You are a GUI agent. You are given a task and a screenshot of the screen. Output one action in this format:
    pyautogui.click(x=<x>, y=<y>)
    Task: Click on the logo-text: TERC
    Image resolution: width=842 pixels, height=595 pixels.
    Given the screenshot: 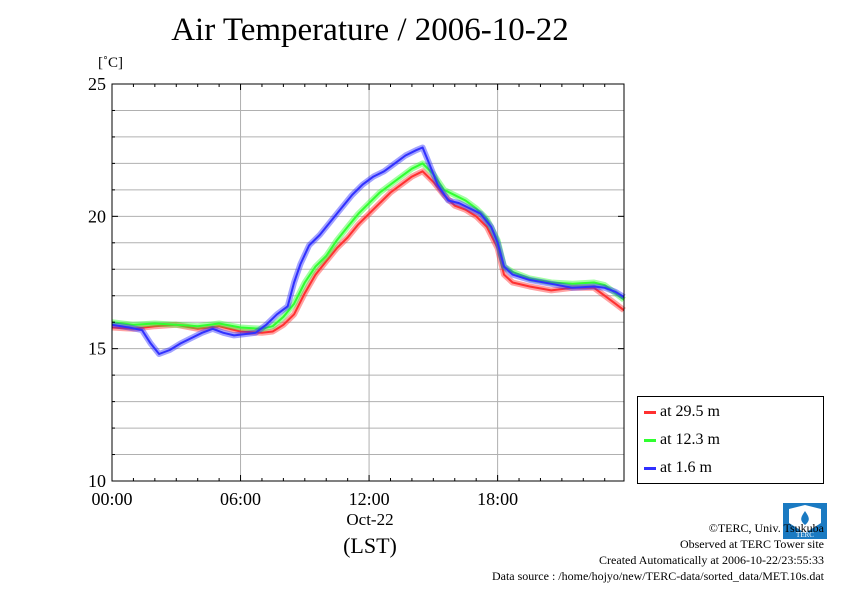 What is the action you would take?
    pyautogui.click(x=805, y=535)
    